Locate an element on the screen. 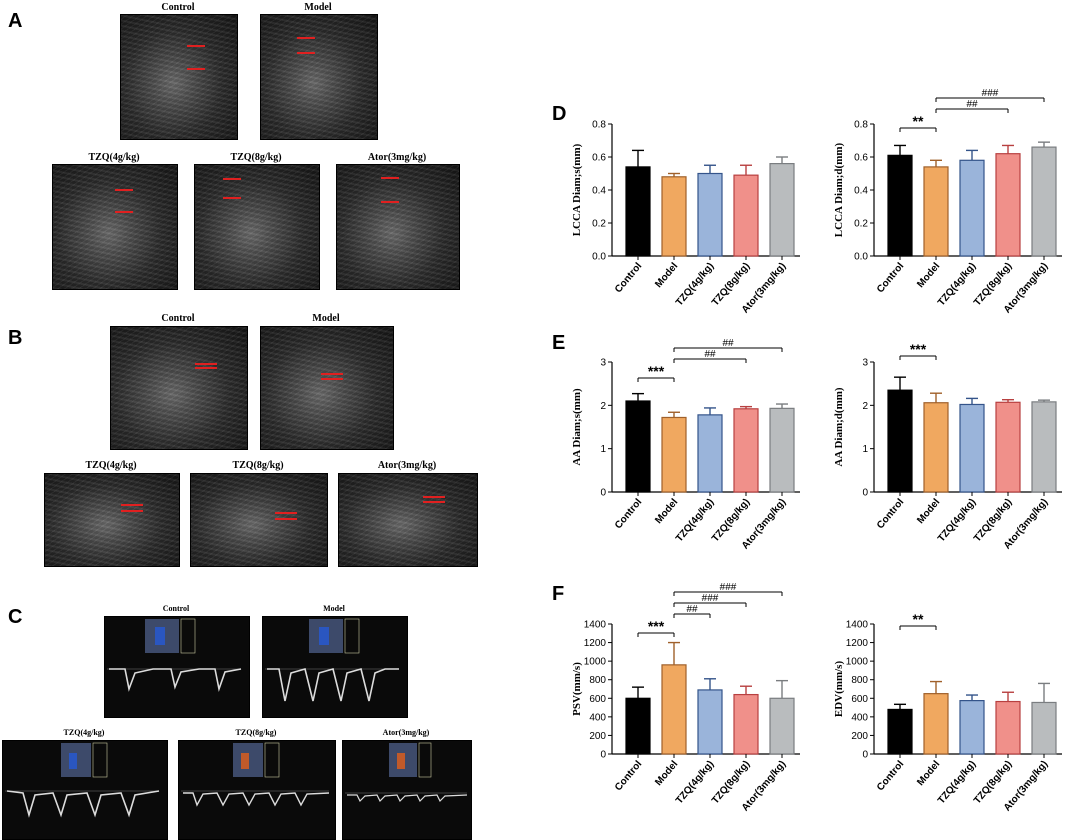  panel-letter-e: E is located at coordinates (559, 343).